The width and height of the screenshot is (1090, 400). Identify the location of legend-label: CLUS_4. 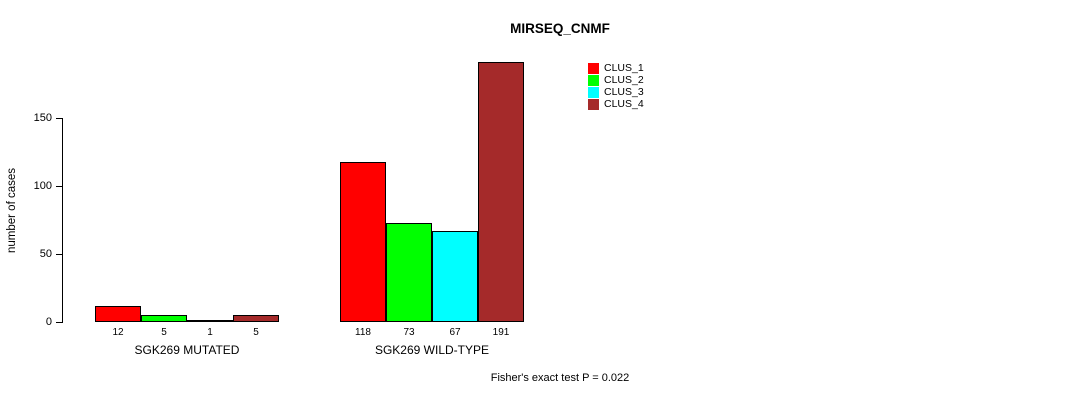
(624, 104).